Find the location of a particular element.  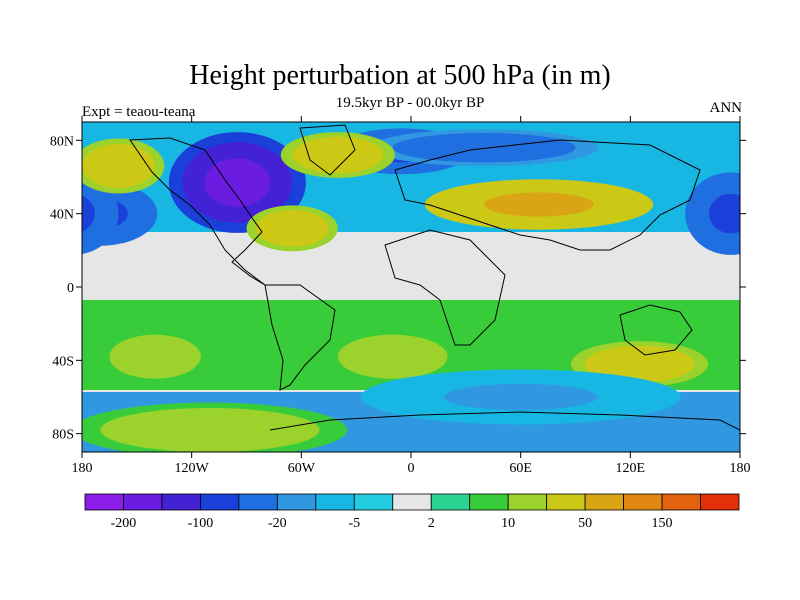

north-america-low-core is located at coordinates (237, 182).